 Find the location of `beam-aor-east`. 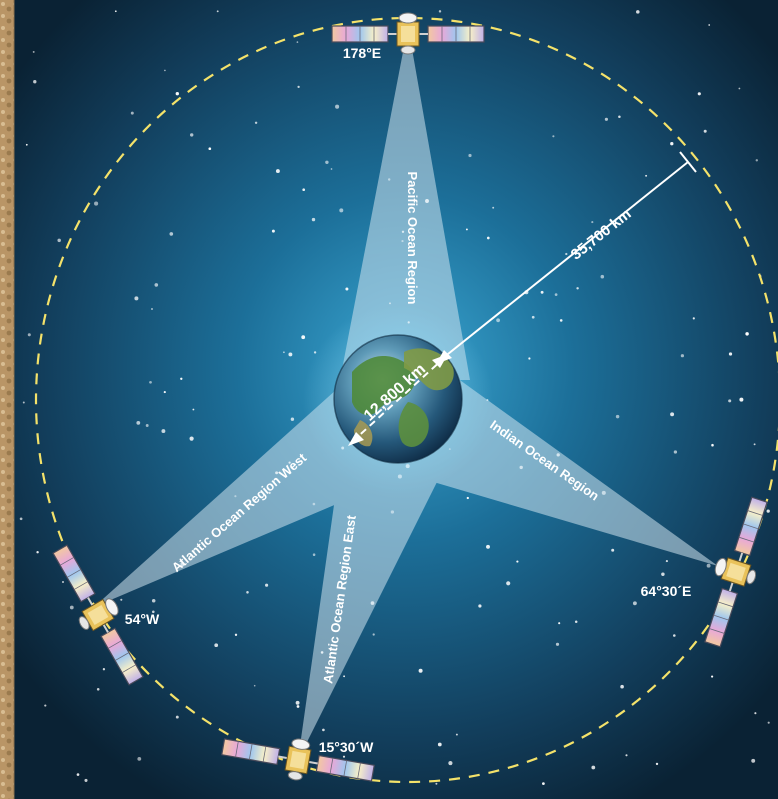

beam-aor-east is located at coordinates (375, 590).